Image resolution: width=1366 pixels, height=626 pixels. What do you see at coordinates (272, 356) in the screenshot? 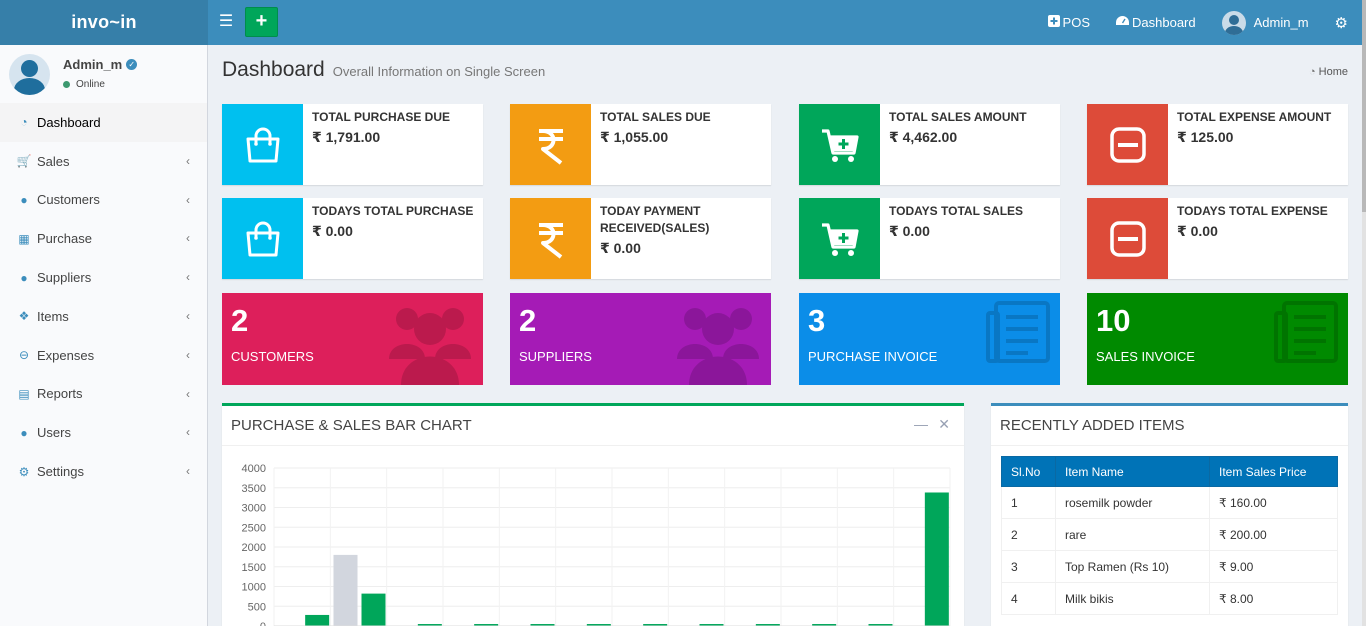
I see `stat-label: CUSTOMERS` at bounding box center [272, 356].